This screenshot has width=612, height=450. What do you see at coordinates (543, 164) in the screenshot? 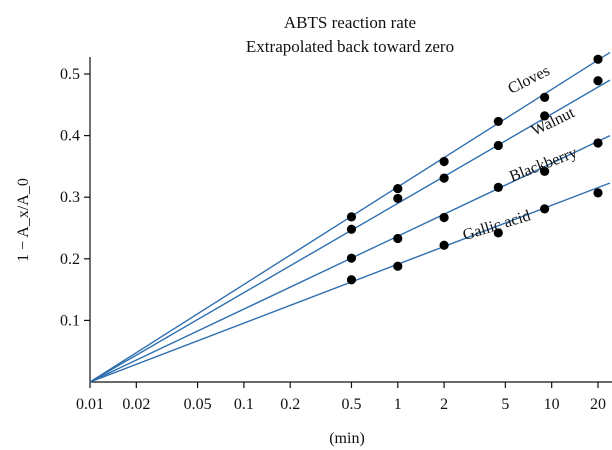
I see `series-label-blackberry: Blackberry` at bounding box center [543, 164].